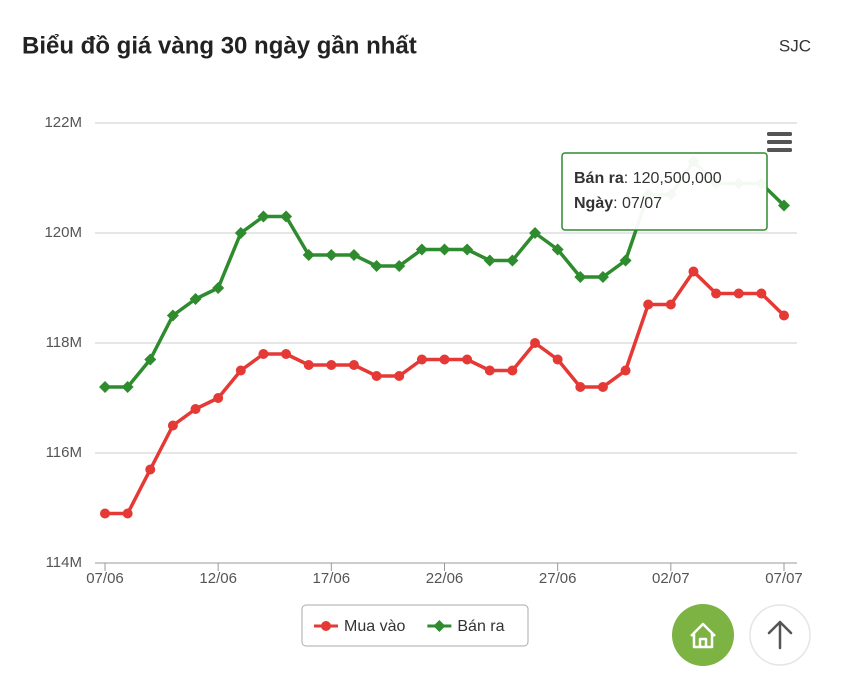 This screenshot has width=842, height=687. Describe the element at coordinates (219, 45) in the screenshot. I see `chart-title: Biểu đồ giá vàng 30 ngày gần nhất` at that location.